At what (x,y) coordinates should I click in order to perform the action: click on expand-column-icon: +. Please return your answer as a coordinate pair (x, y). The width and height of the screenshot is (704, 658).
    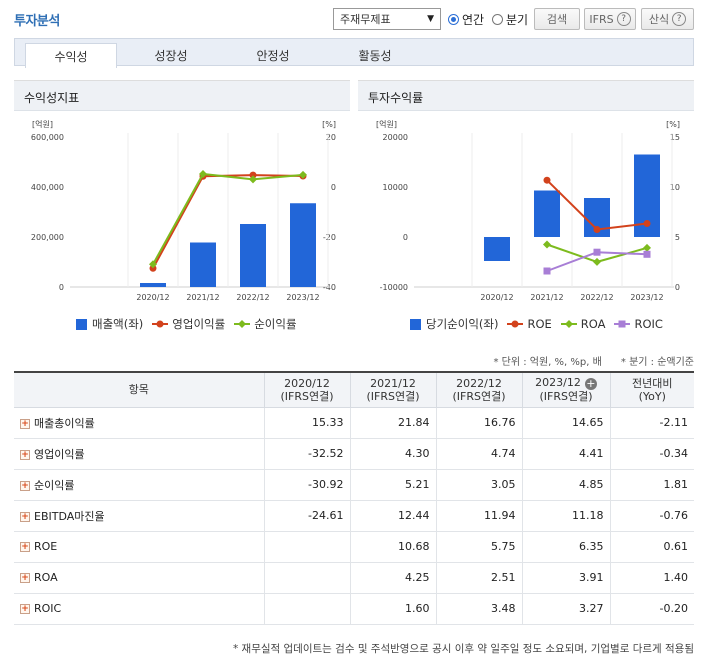
    Looking at the image, I should click on (590, 384).